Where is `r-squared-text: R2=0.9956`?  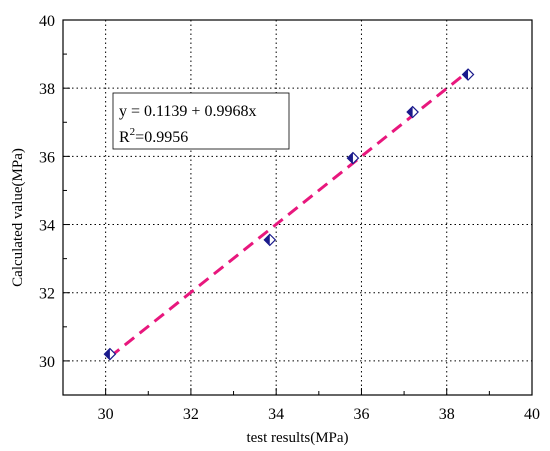
r-squared-text: R2=0.9956 is located at coordinates (153, 136).